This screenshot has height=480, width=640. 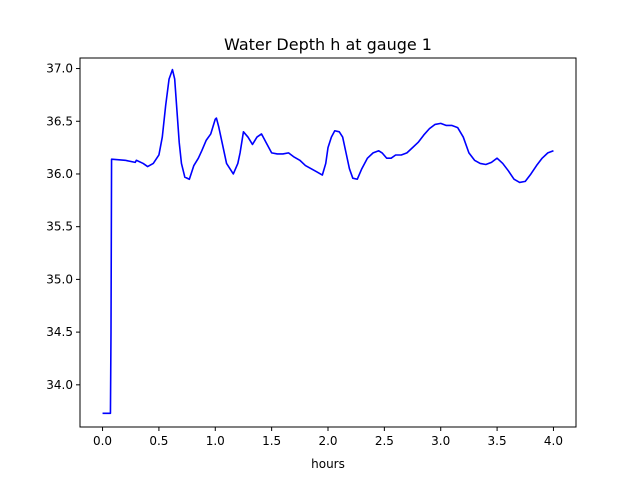 I want to click on x-tick-label: 2.5, so click(x=384, y=441).